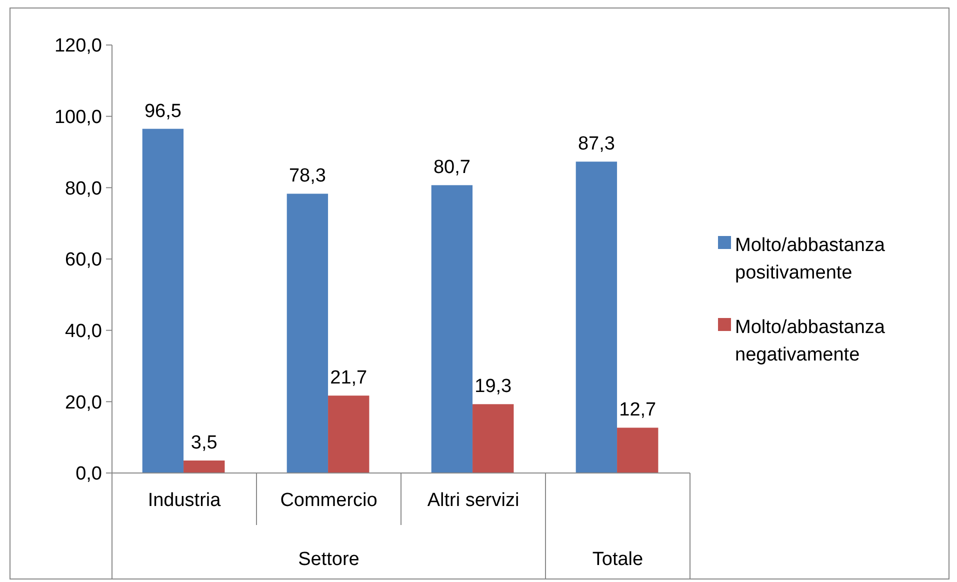 This screenshot has width=957, height=582. I want to click on x-tick-label: Altri servizi, so click(473, 500).